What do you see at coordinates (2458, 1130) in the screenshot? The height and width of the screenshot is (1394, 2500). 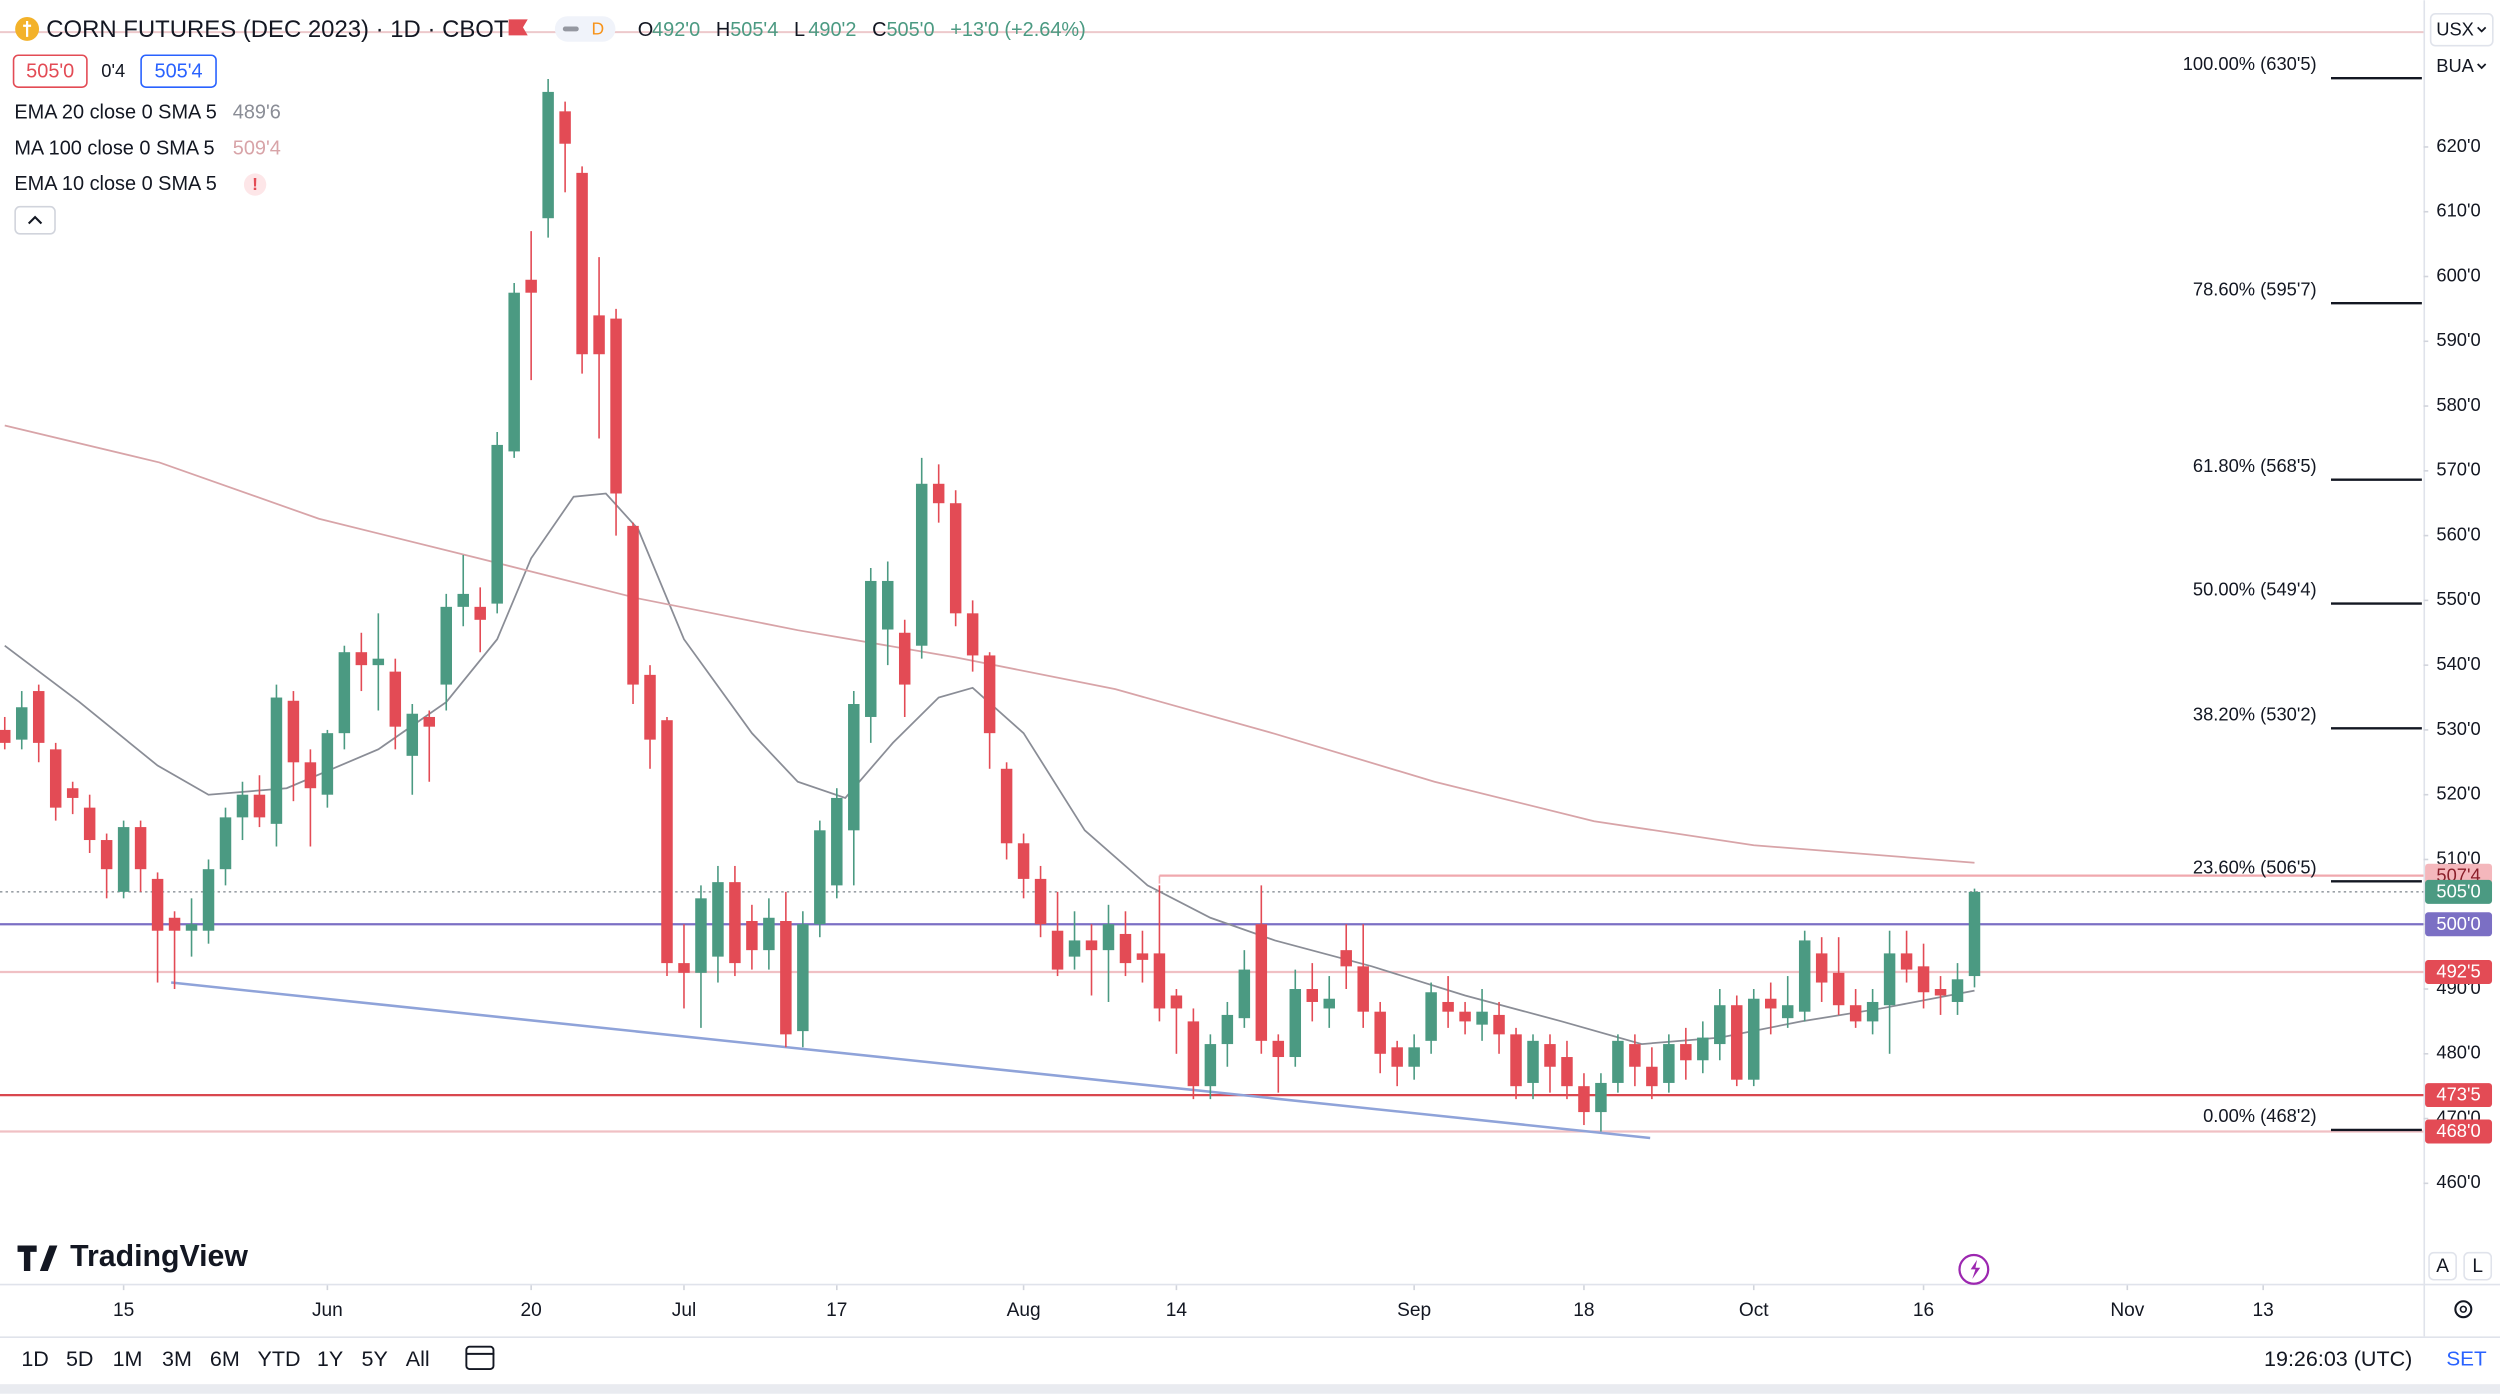 I see `price-tag-label: 468'0` at bounding box center [2458, 1130].